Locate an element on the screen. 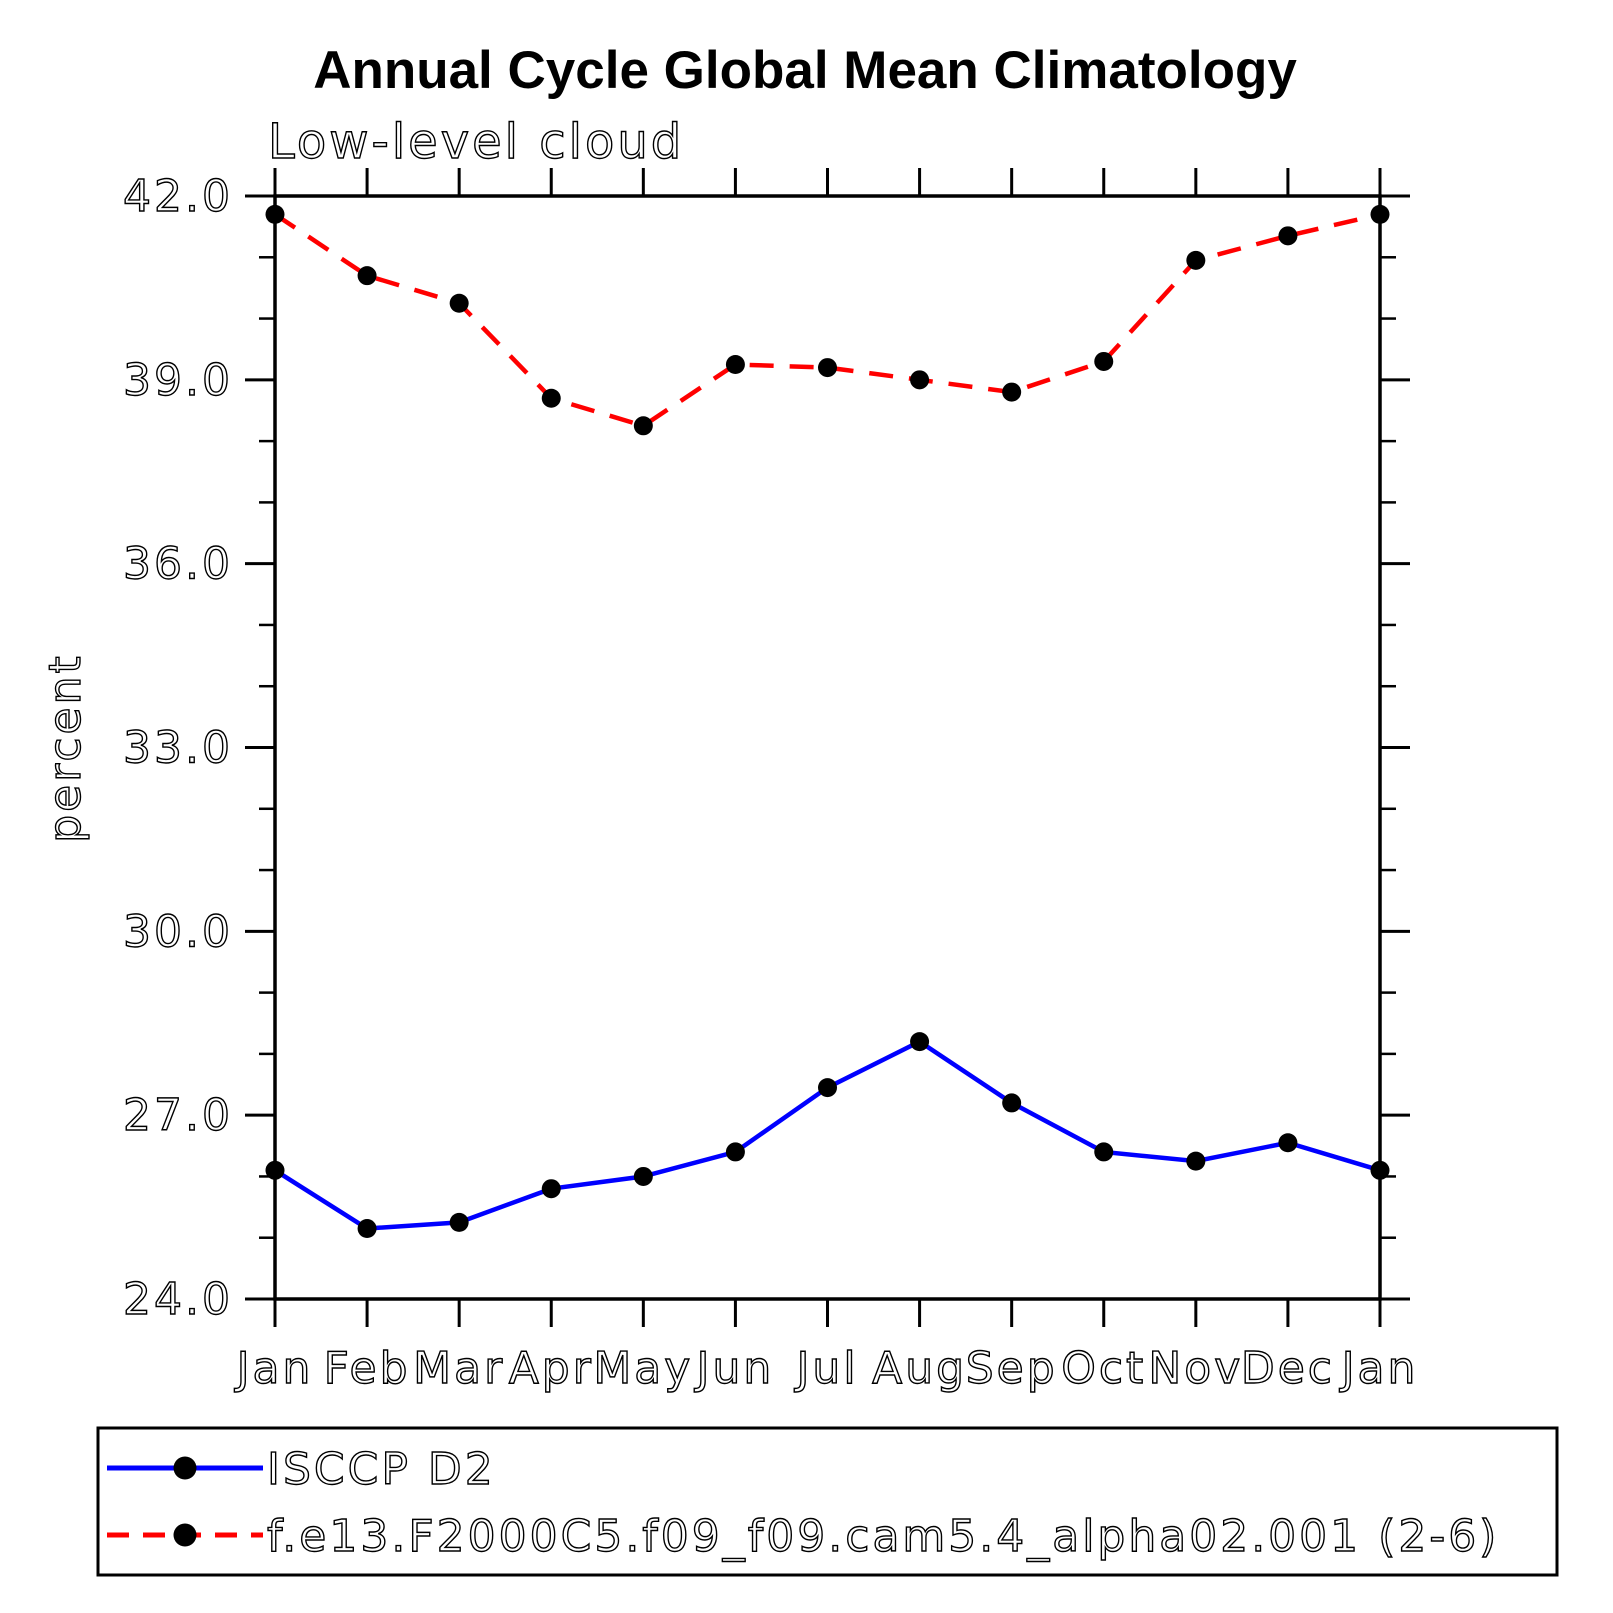 The width and height of the screenshot is (1613, 1613). legend-frame is located at coordinates (827, 1501).